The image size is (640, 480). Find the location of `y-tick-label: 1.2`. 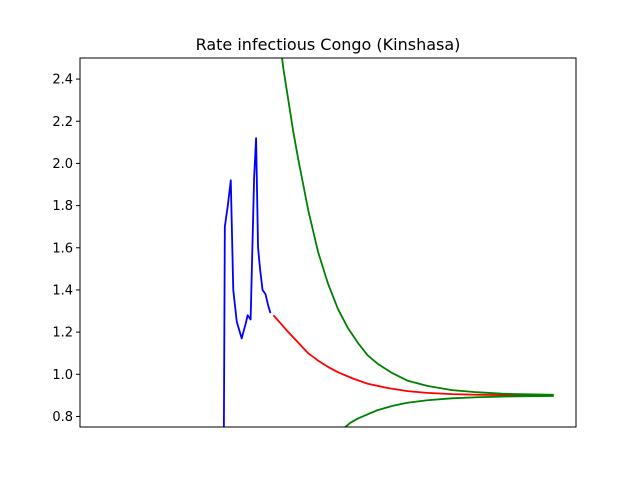

y-tick-label: 1.2 is located at coordinates (62, 333).